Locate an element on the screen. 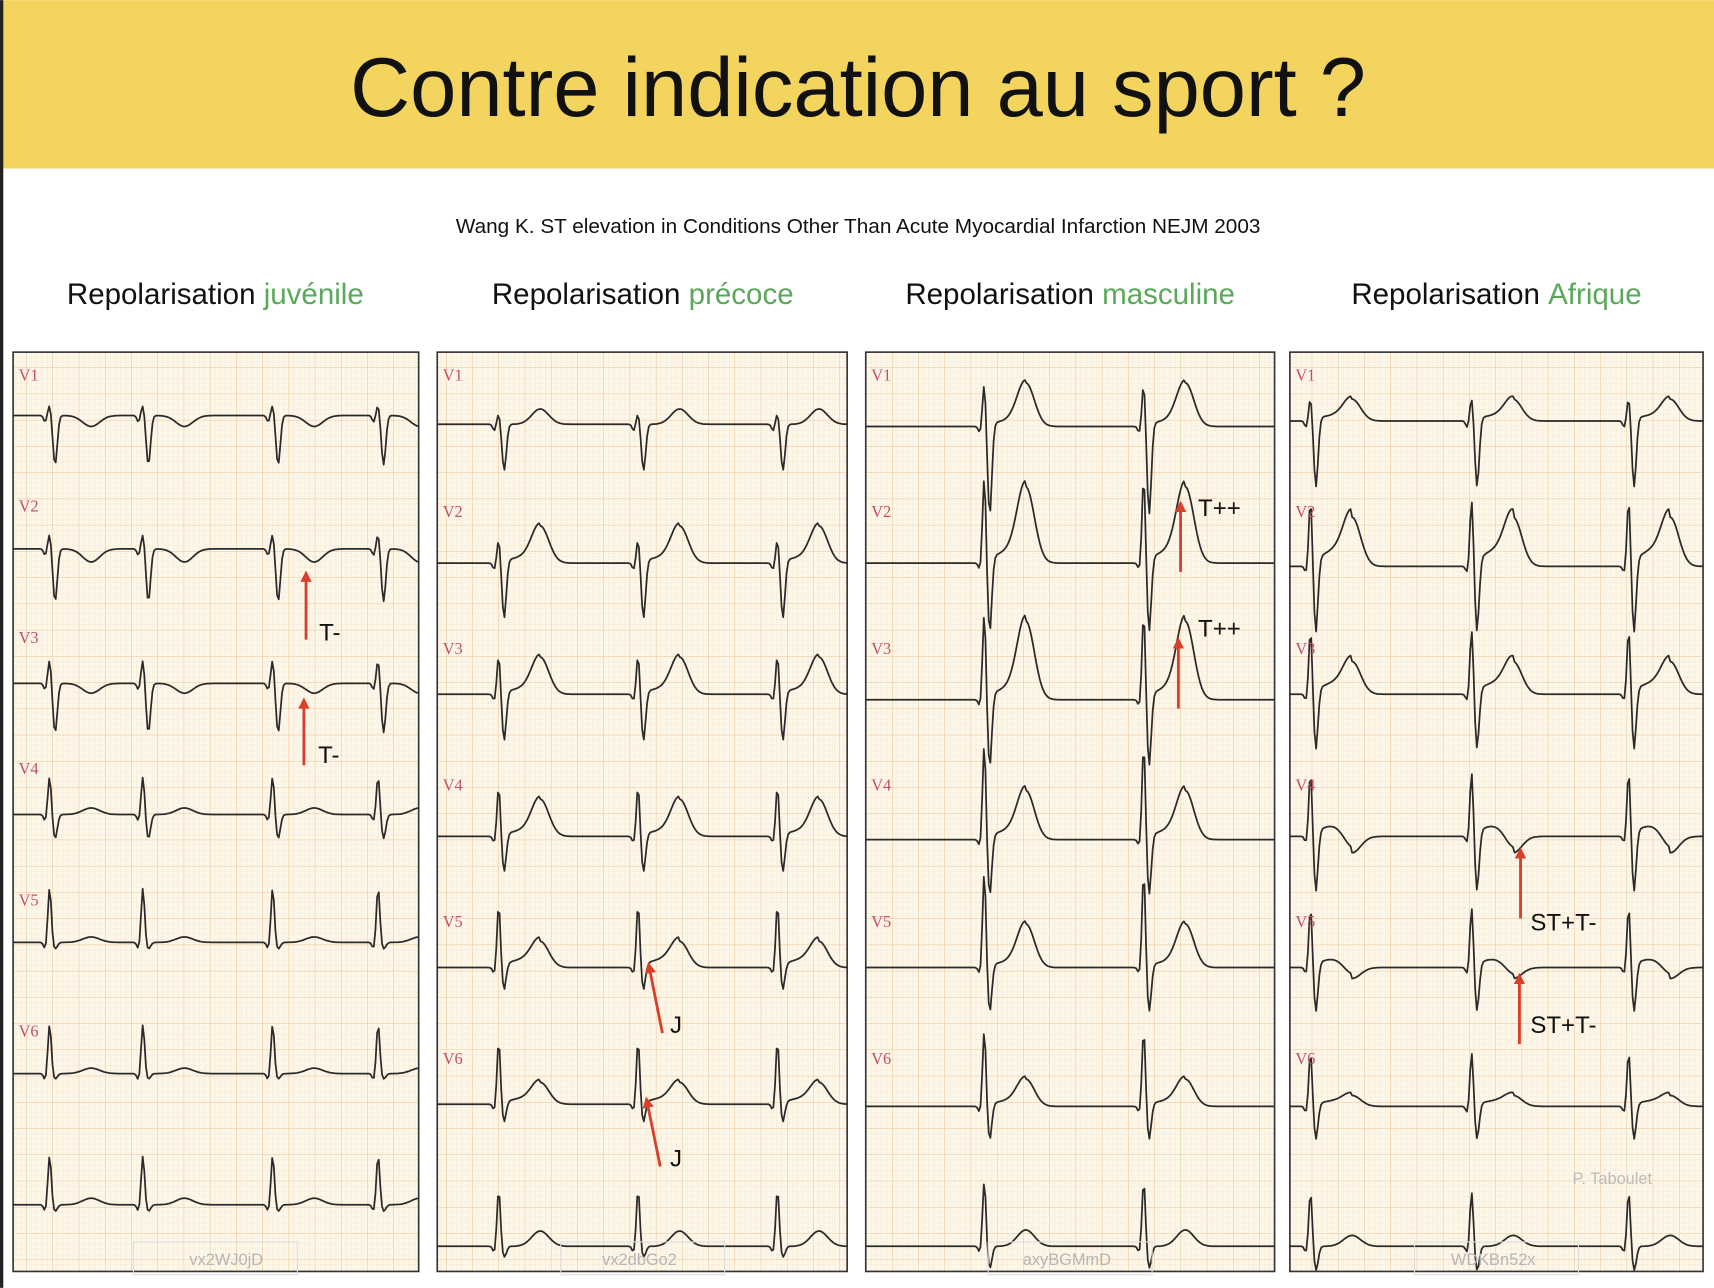  panel-title: Repolarisation juvénile is located at coordinates (215, 294).